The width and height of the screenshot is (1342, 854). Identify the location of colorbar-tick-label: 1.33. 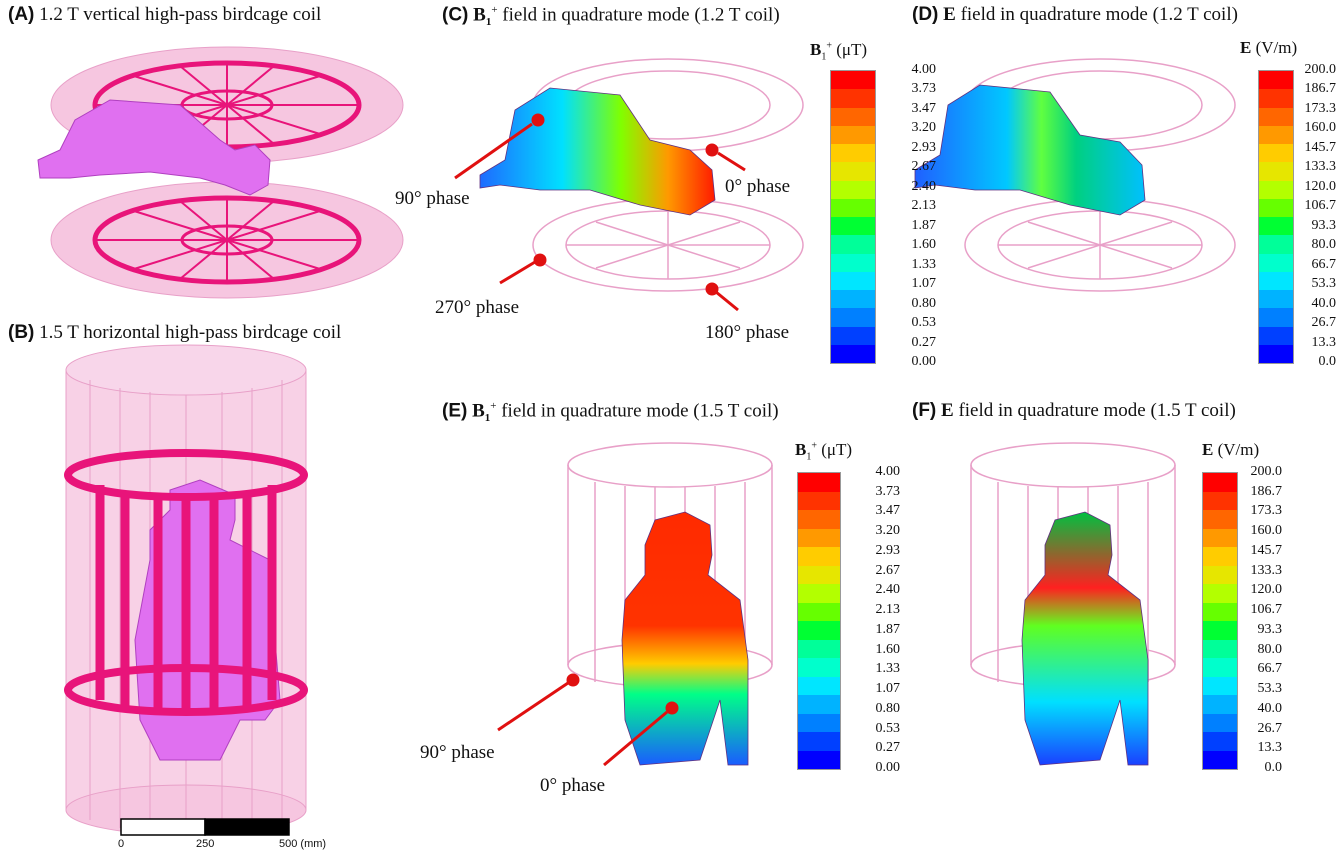
(888, 669).